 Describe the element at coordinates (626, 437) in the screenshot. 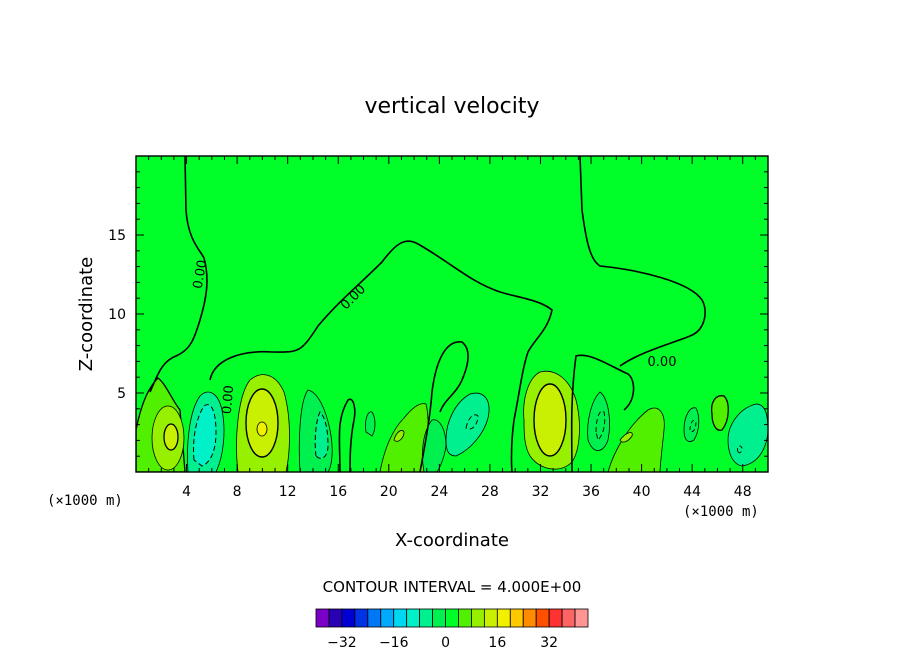

I see `blob-x39` at that location.